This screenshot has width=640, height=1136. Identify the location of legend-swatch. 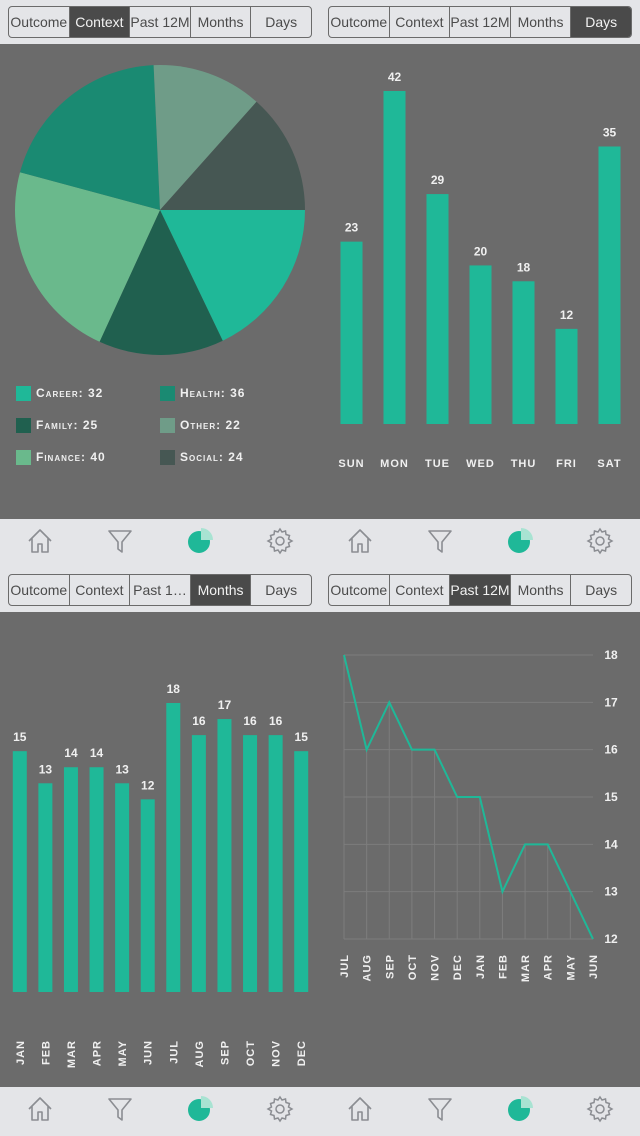
(167, 457).